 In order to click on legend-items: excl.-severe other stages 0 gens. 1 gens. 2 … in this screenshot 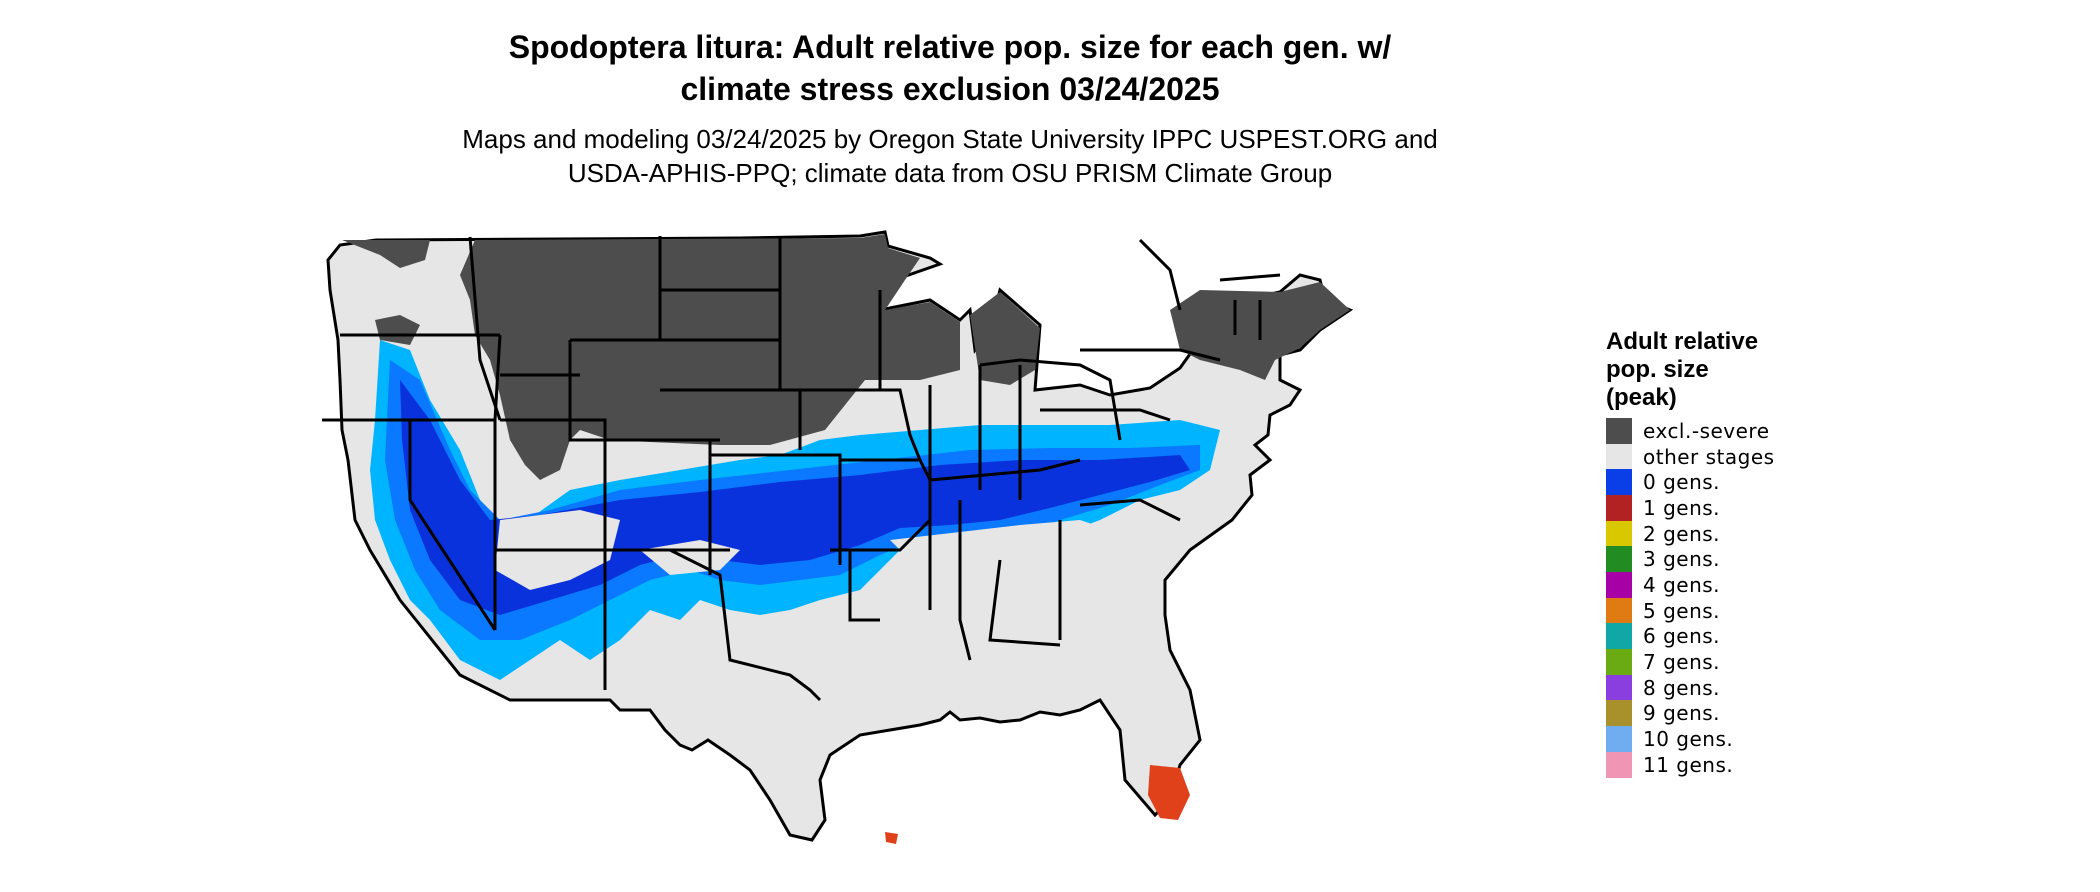, I will do `click(1756, 597)`.